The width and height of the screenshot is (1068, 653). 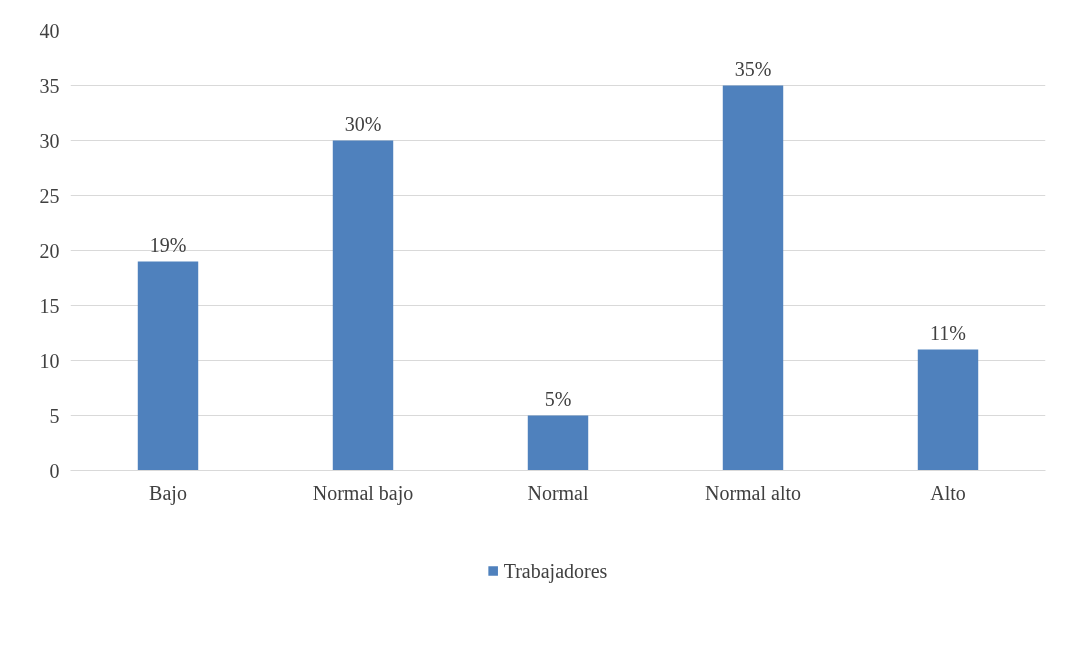 What do you see at coordinates (555, 571) in the screenshot?
I see `legend-label: Trabajadores` at bounding box center [555, 571].